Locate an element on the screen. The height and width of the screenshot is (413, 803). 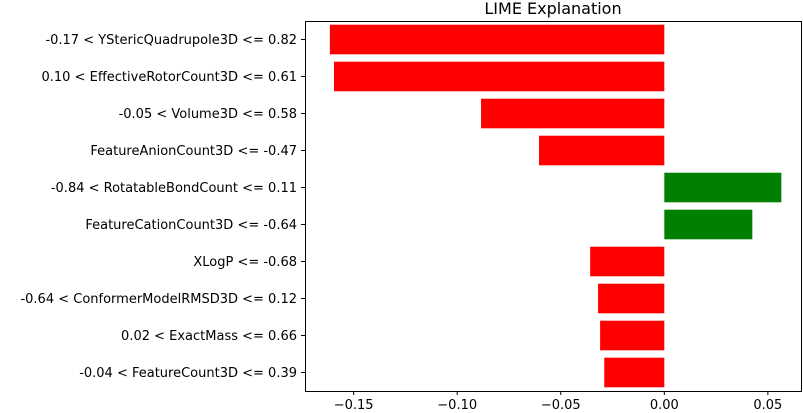
y-tick-label-2: -0.05 < Volume3D <= 0.58 is located at coordinates (208, 114).